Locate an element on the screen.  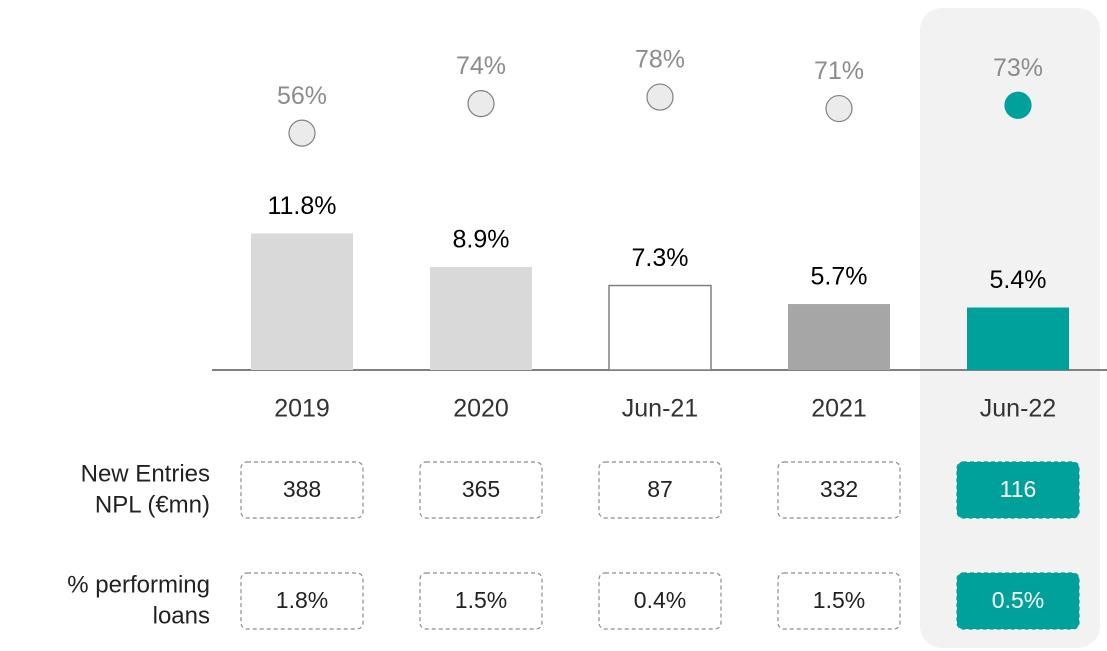
table-value: 388 is located at coordinates (302, 489).